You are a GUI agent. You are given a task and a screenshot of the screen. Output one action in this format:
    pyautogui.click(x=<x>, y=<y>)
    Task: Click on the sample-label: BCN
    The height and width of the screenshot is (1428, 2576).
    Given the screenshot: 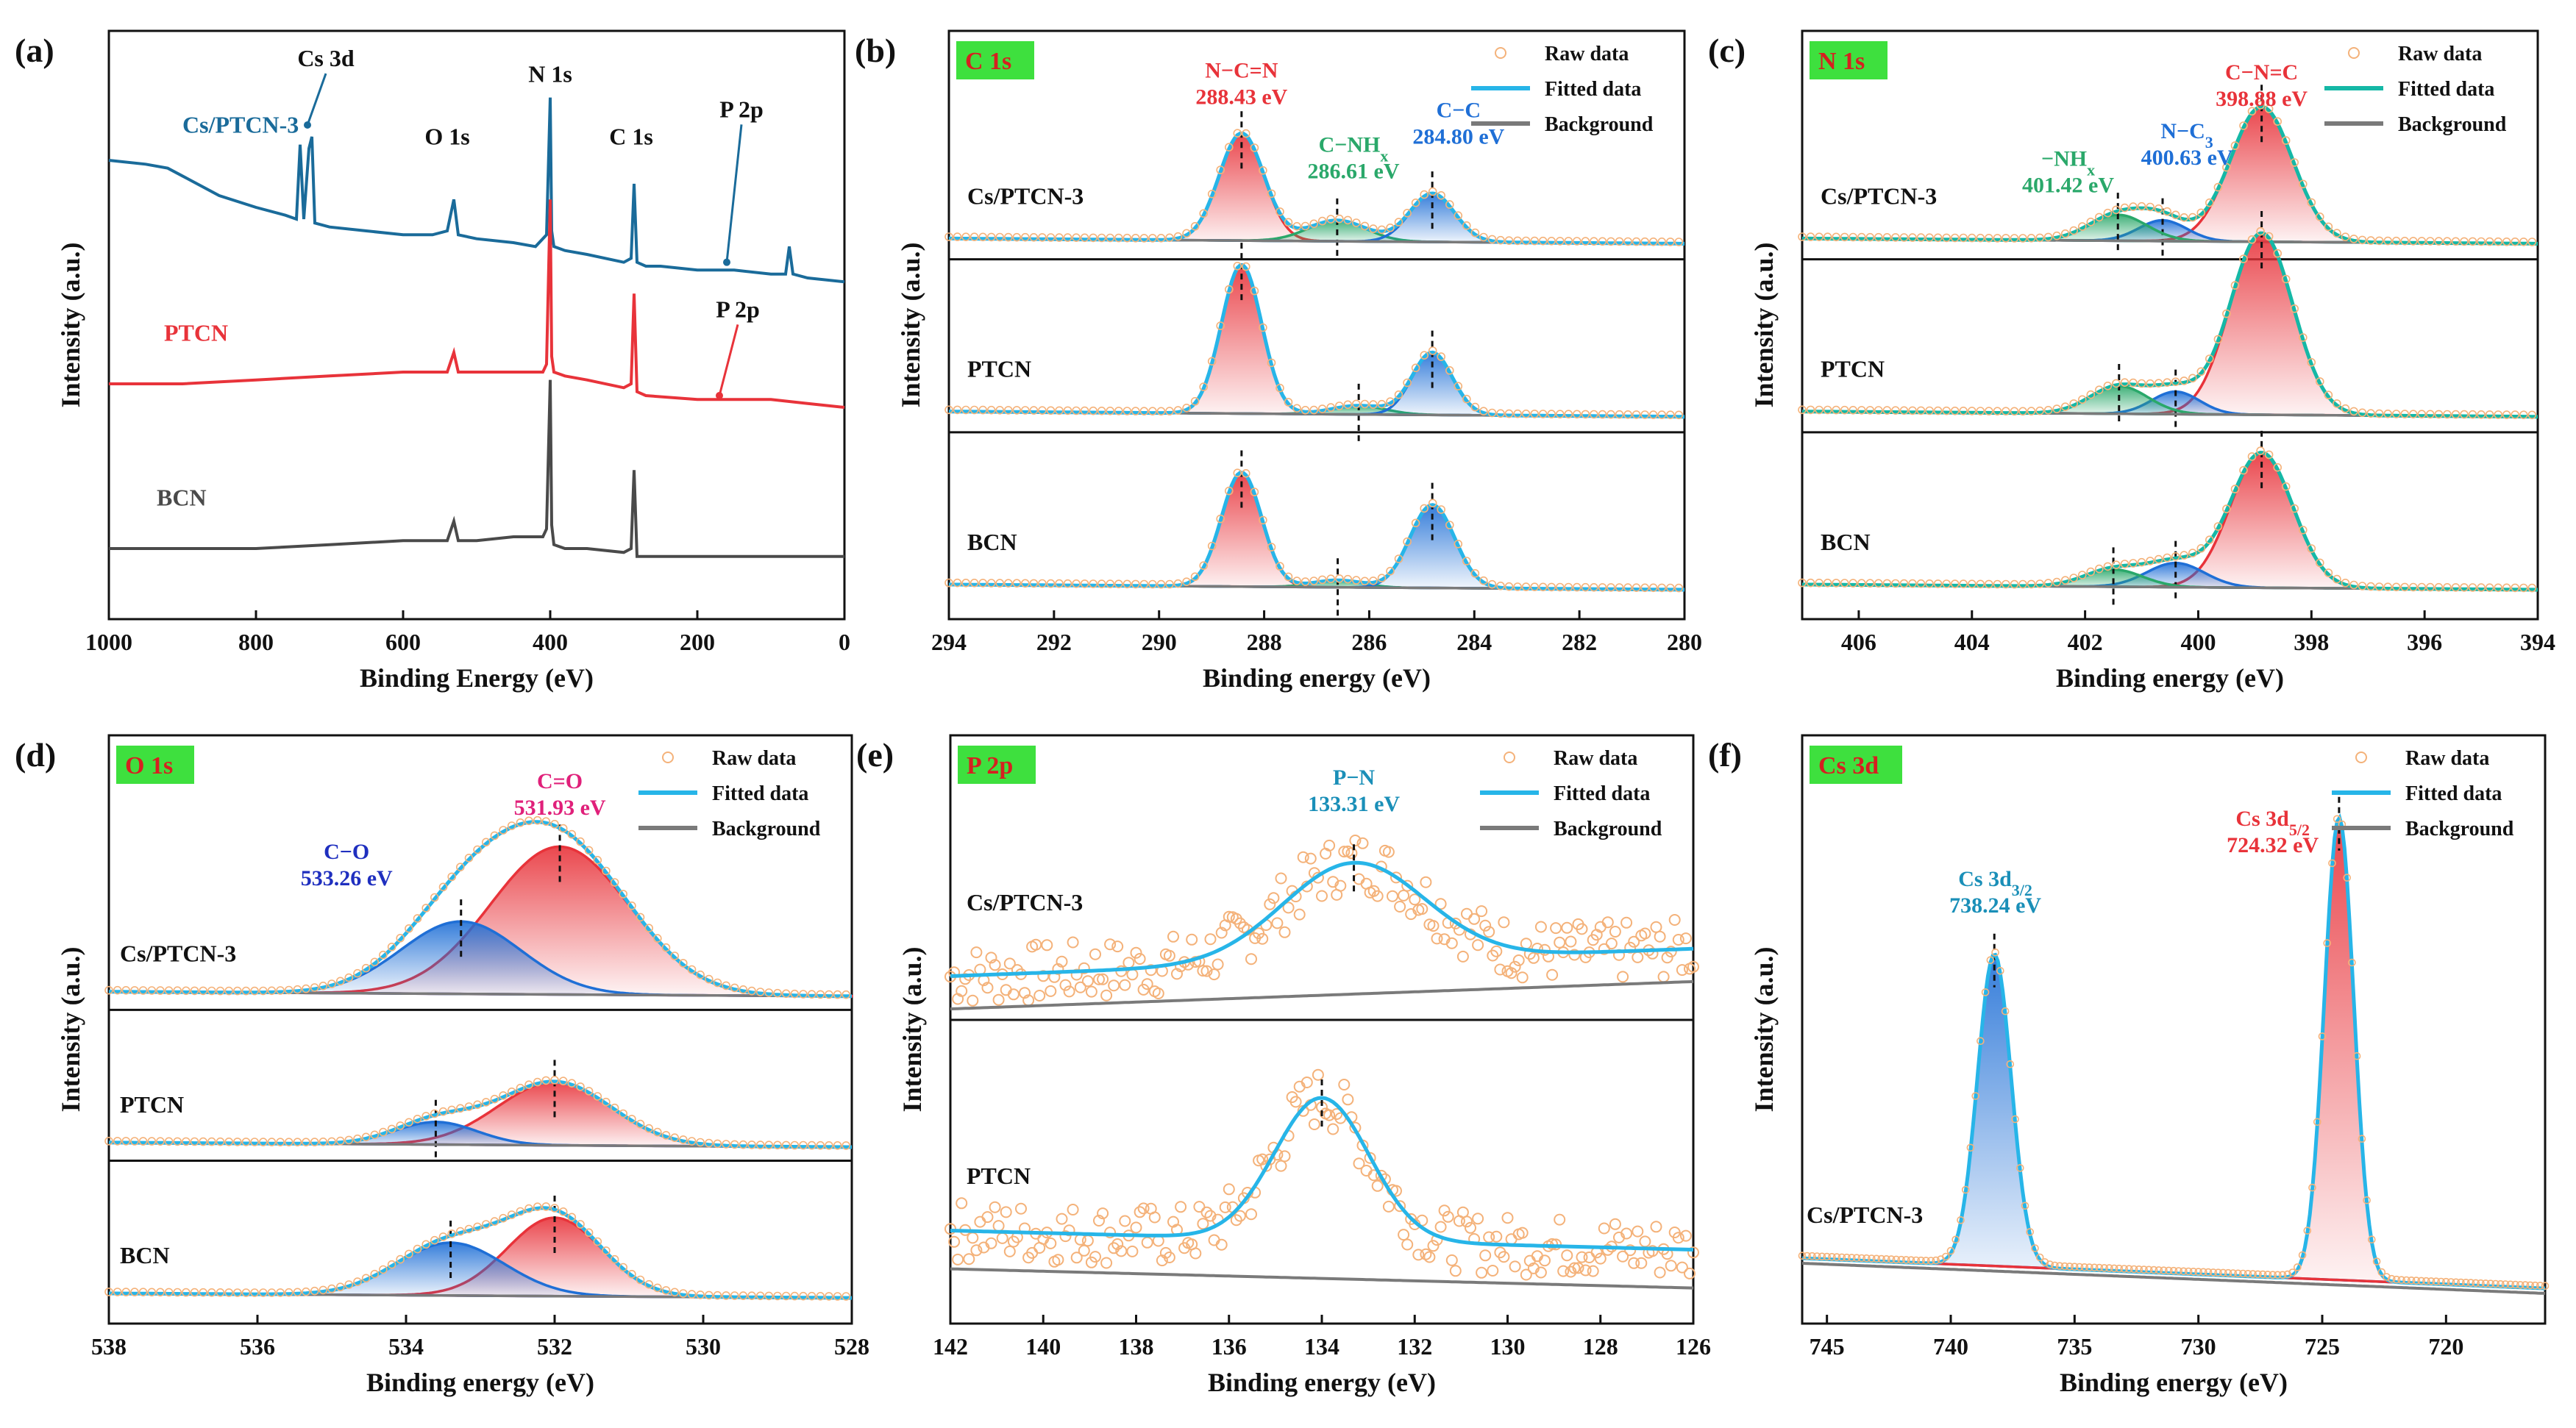 What is the action you would take?
    pyautogui.click(x=182, y=497)
    